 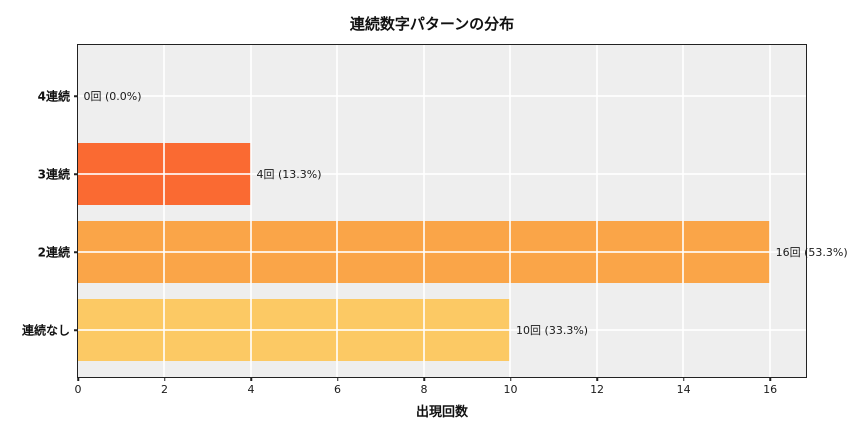 I want to click on y-tick-label: 4連続, so click(x=53, y=96).